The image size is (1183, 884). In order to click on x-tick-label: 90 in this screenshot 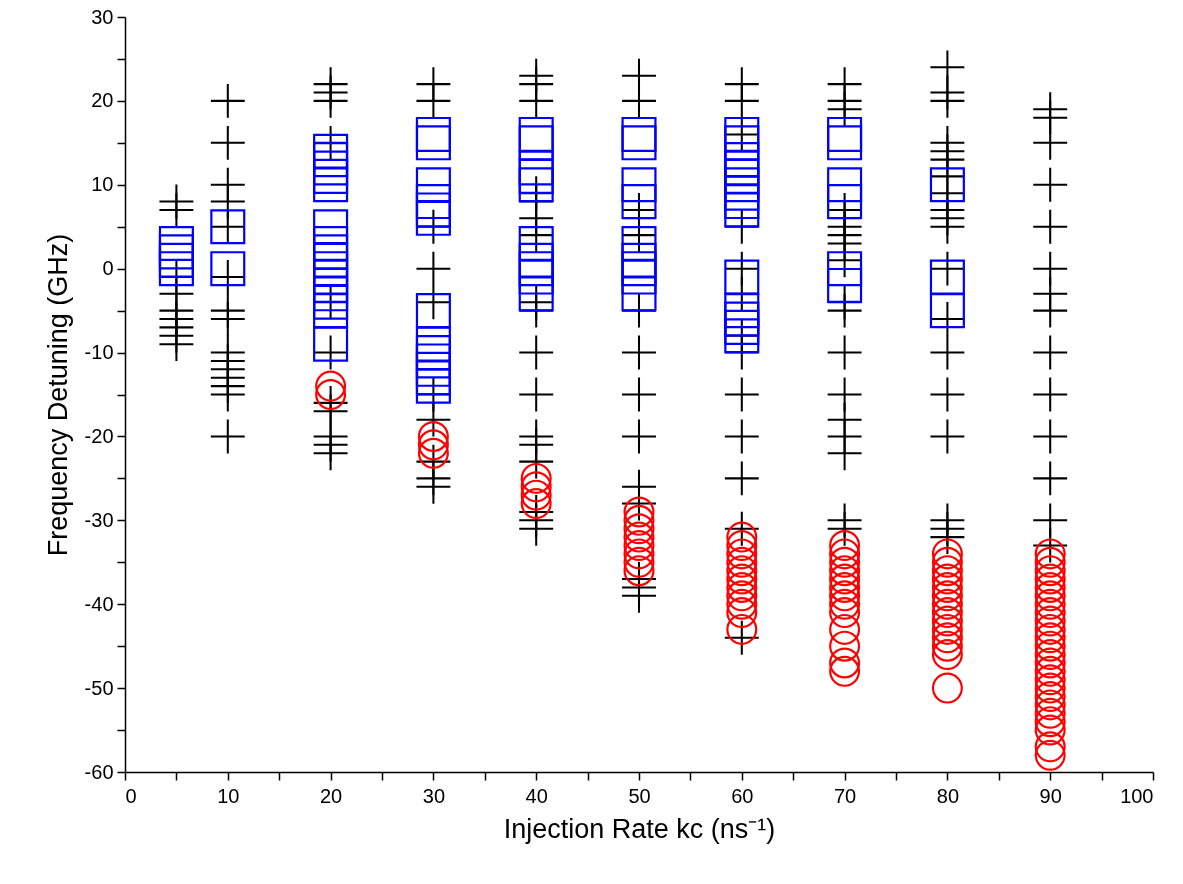, I will do `click(1050, 795)`.